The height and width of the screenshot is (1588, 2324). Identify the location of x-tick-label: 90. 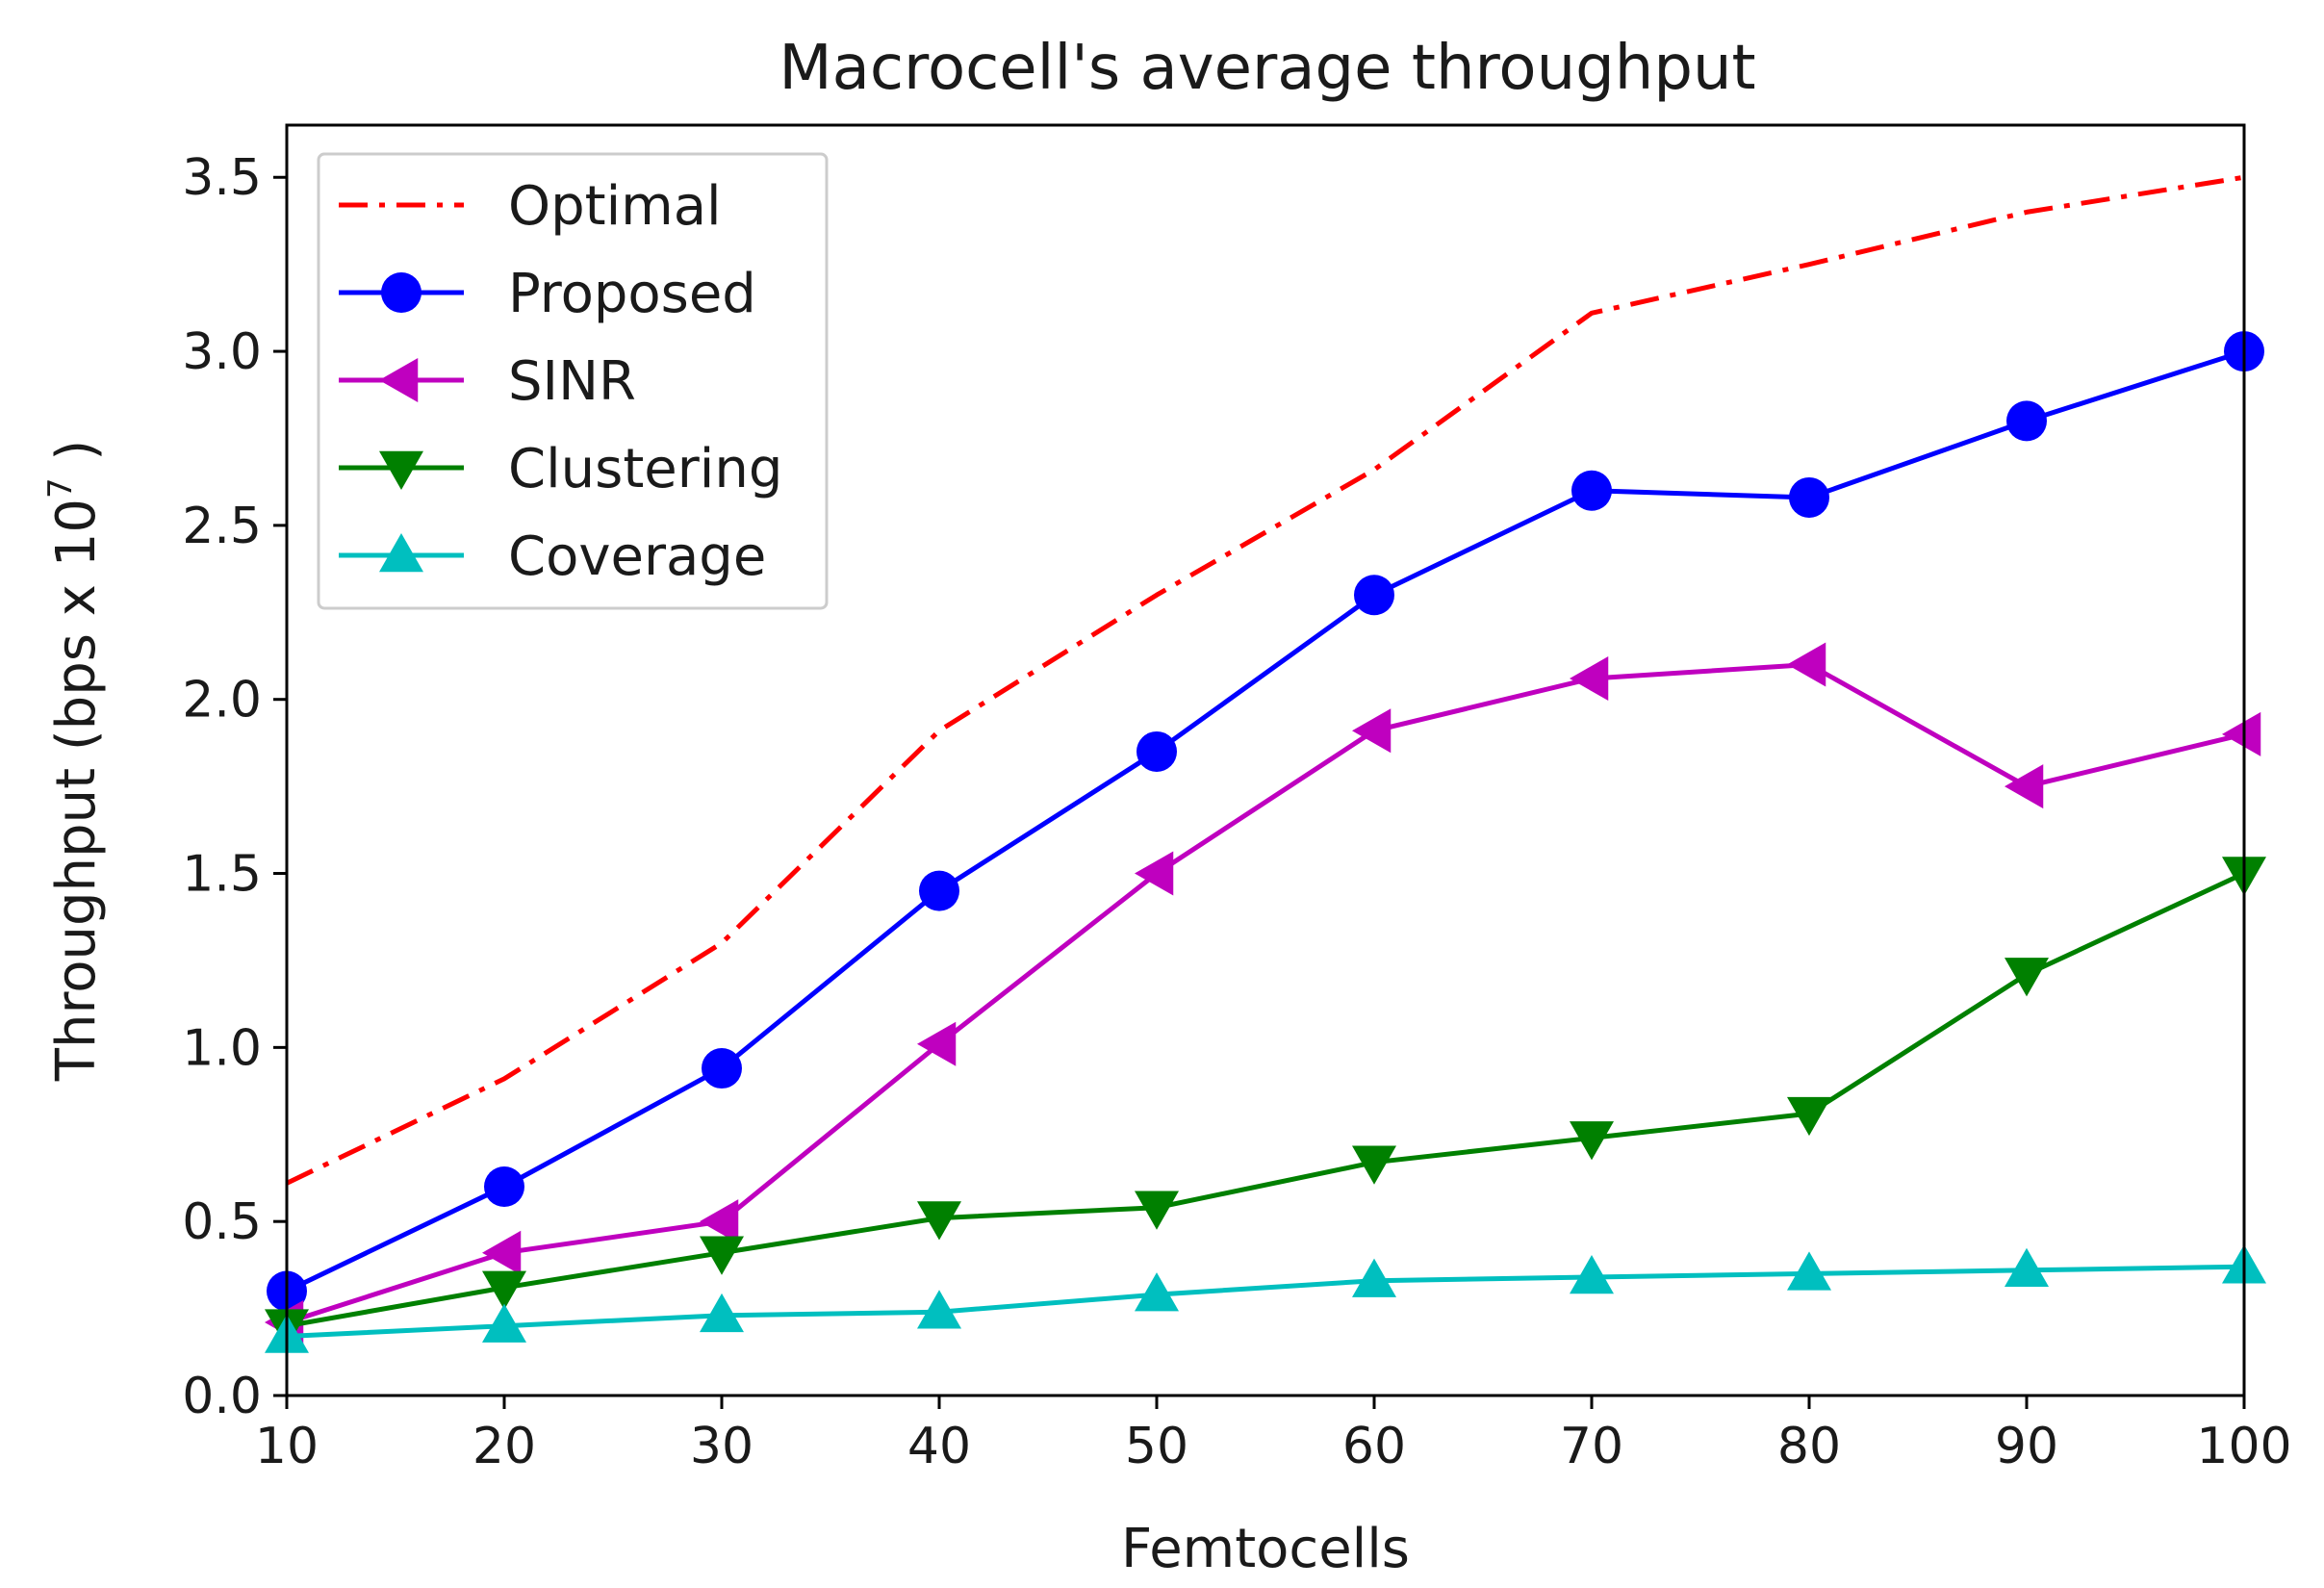
(2026, 1446).